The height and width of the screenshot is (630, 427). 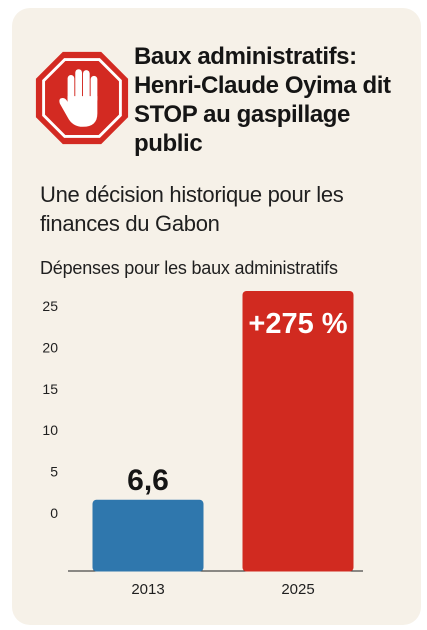 What do you see at coordinates (50, 389) in the screenshot?
I see `y-tick-label: 15` at bounding box center [50, 389].